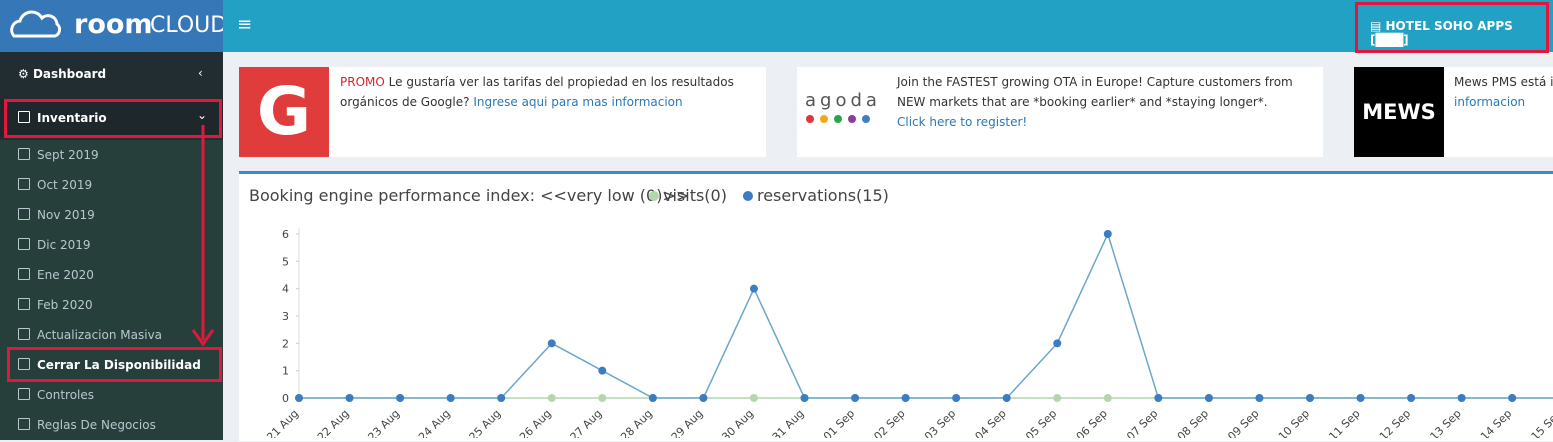  I want to click on menu-label: Inventario, so click(72, 118).